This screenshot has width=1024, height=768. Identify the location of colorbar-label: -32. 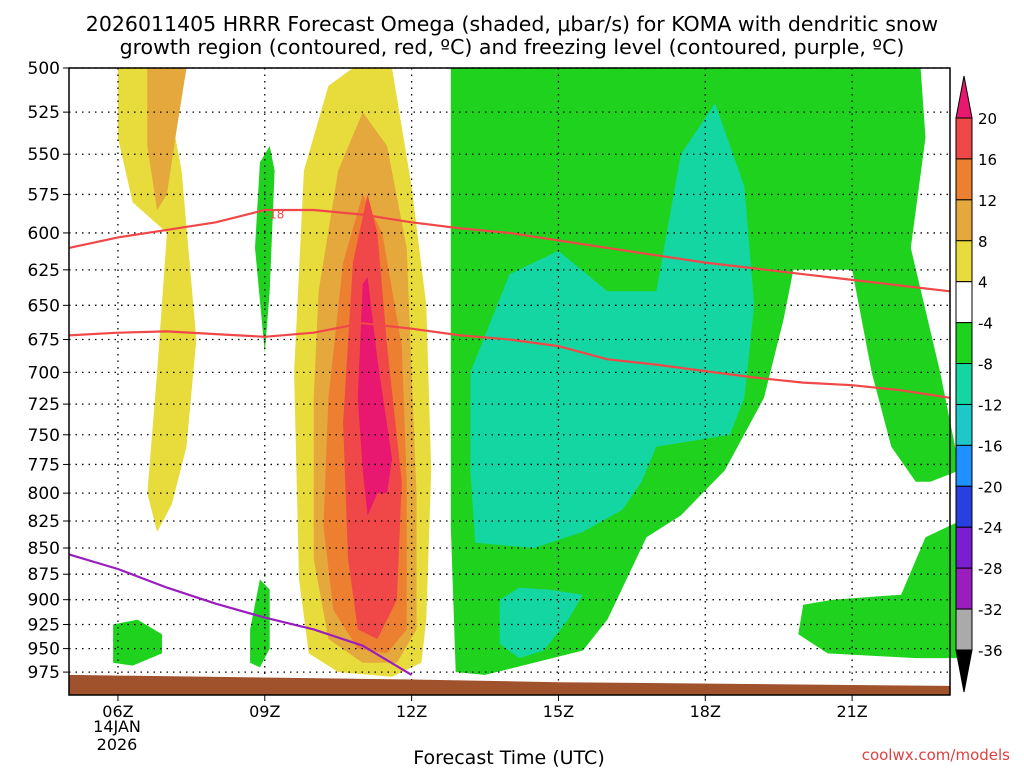
(990, 610).